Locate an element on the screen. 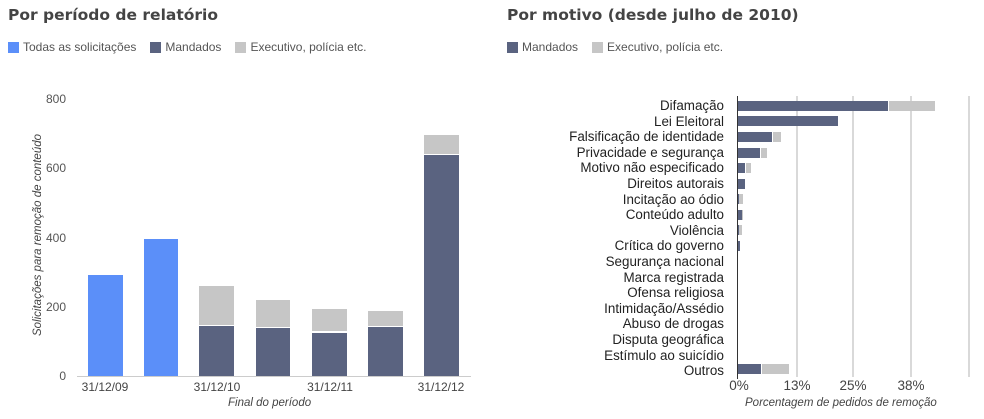 This screenshot has height=419, width=984. right-legend: Mandados Executivo, polícia etc. is located at coordinates (622, 47).